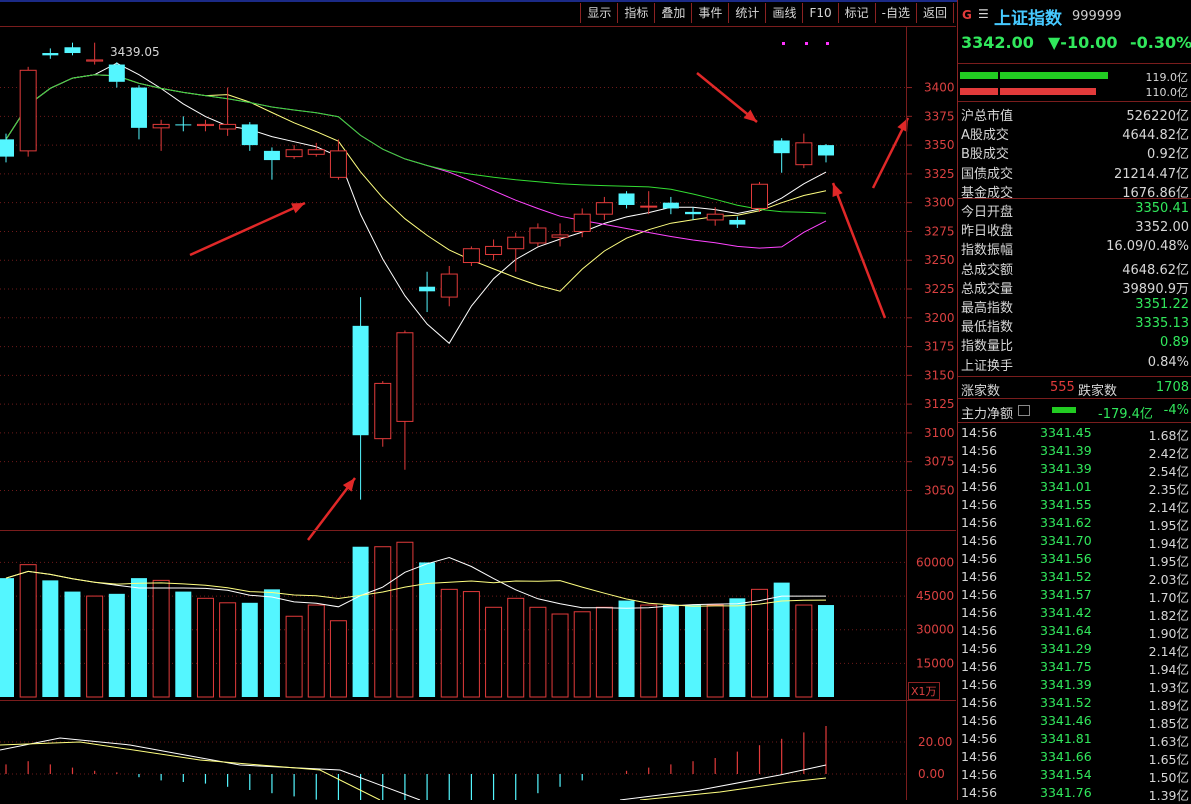  What do you see at coordinates (1066, 594) in the screenshot?
I see `tick-price: 3341.57` at bounding box center [1066, 594].